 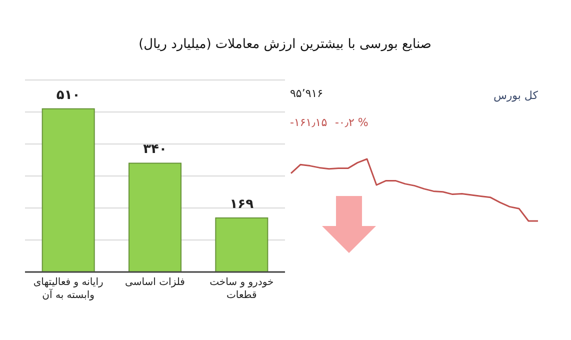 What do you see at coordinates (241, 289) in the screenshot?
I see `x-tick-label: خودرو و ساخت قطعات` at bounding box center [241, 289].